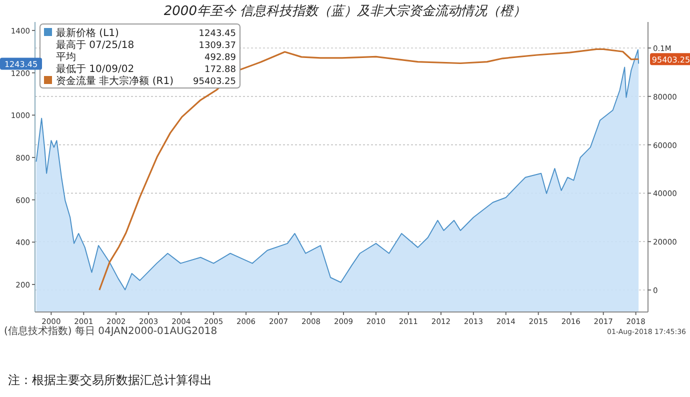  What do you see at coordinates (220, 70) in the screenshot?
I see `annotation: 172.88` at bounding box center [220, 70].